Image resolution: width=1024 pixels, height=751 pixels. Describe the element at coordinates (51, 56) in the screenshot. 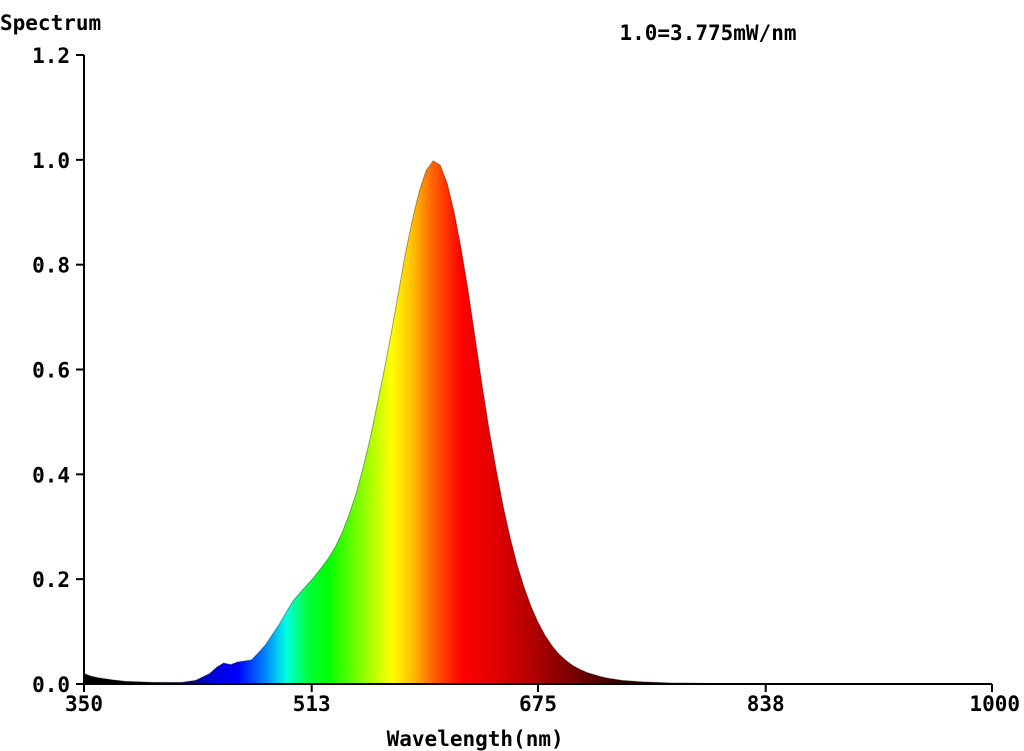

I see `y-tick-label: 1.2` at that location.